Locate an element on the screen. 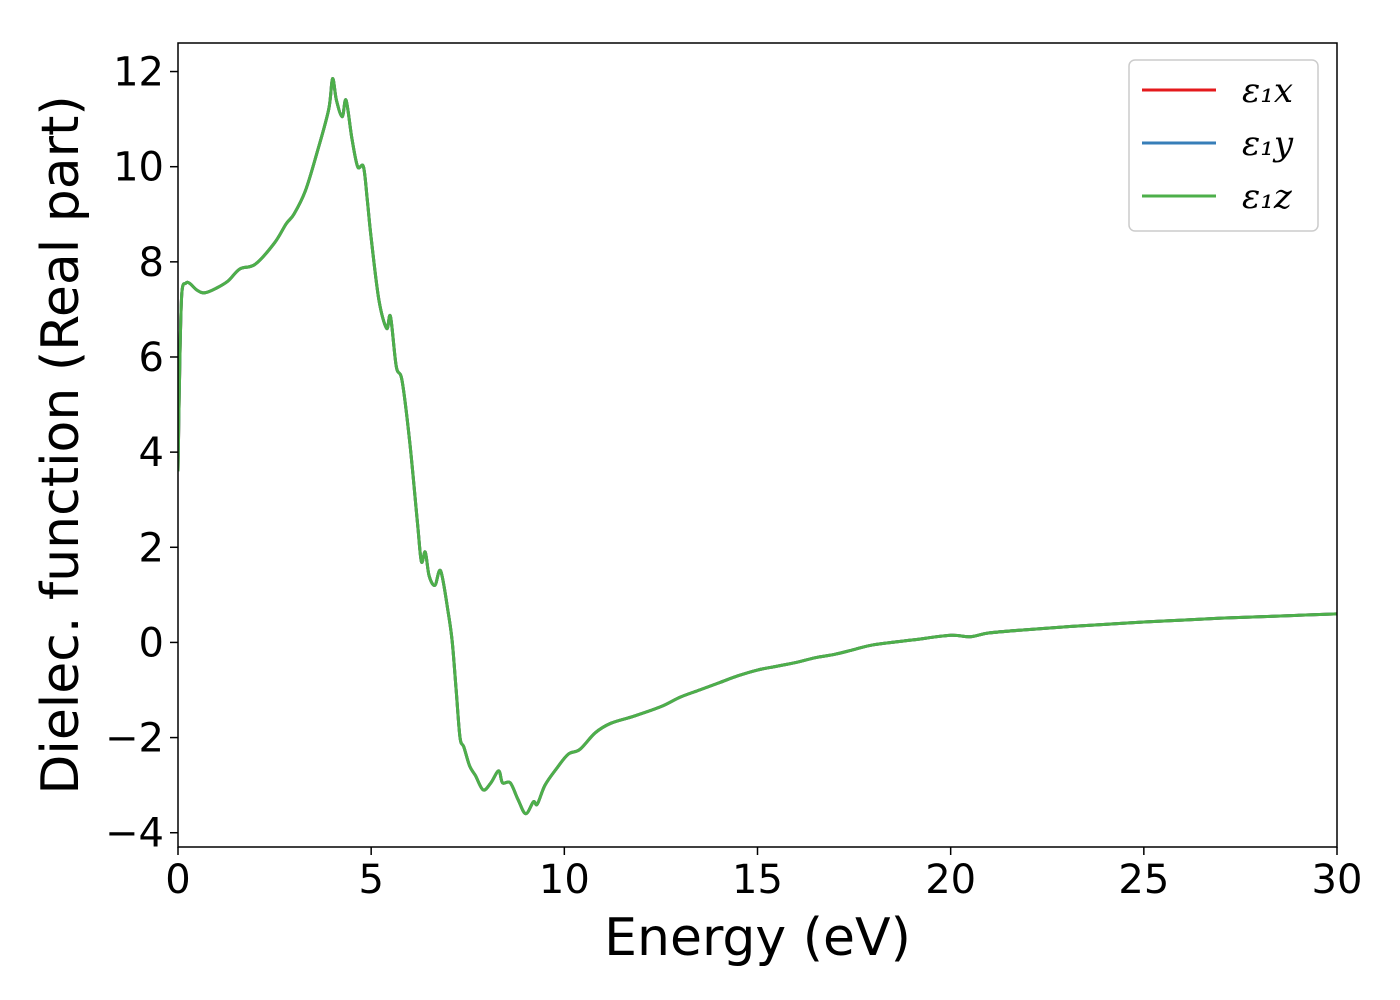 The width and height of the screenshot is (1400, 1000). legend: ε₁x ε₁y ε₁z is located at coordinates (1223, 145).